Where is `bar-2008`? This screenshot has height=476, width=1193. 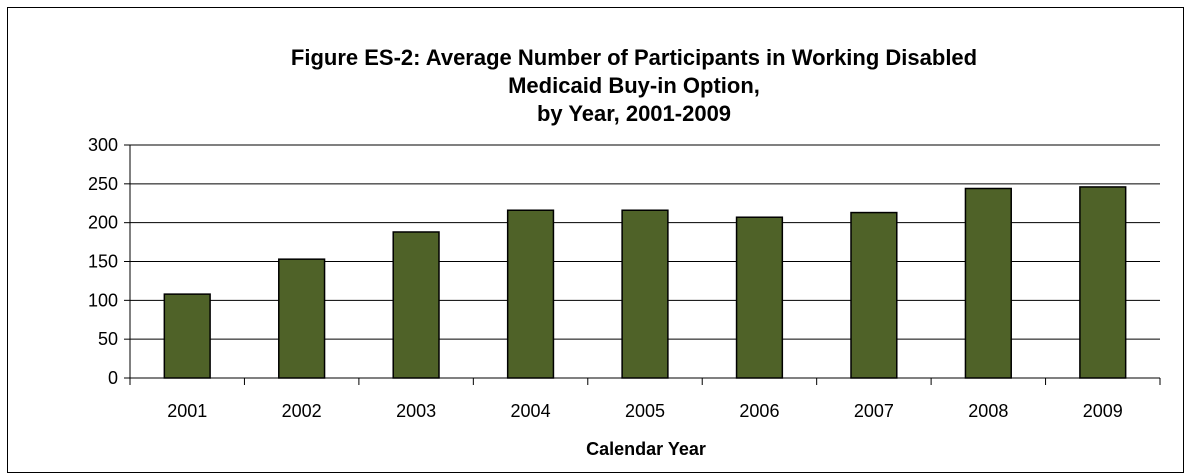 bar-2008 is located at coordinates (988, 283).